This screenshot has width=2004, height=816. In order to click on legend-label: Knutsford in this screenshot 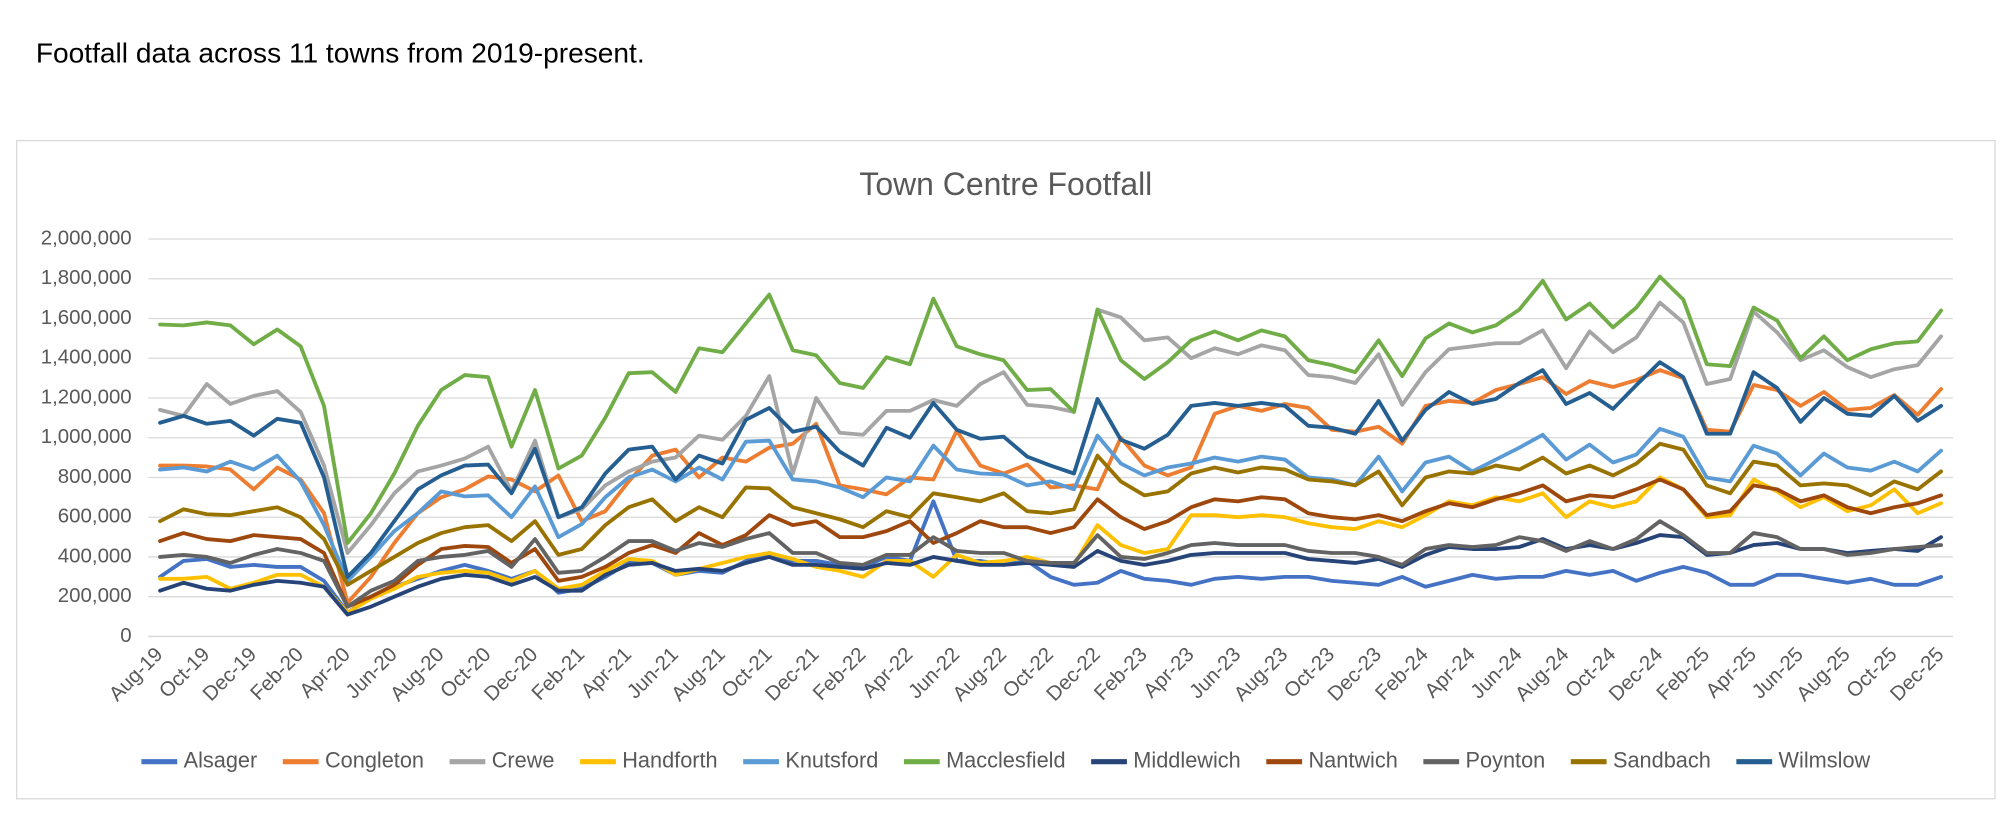, I will do `click(831, 759)`.